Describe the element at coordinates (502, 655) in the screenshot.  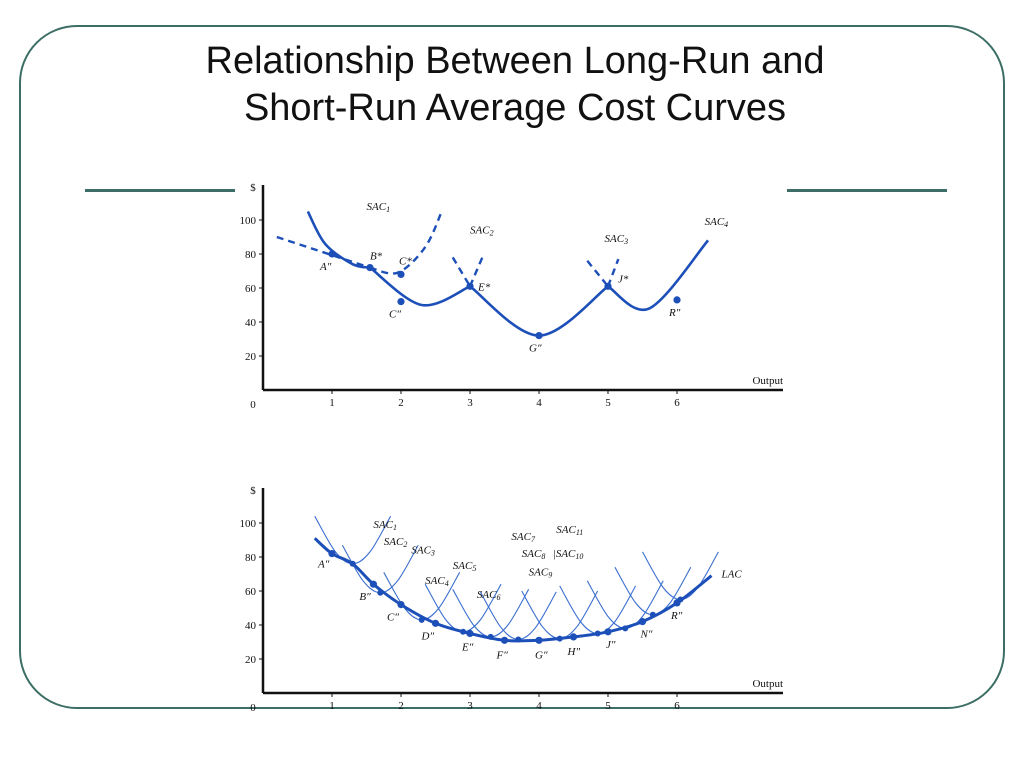
I see `bottom-point-5-label: F″` at that location.